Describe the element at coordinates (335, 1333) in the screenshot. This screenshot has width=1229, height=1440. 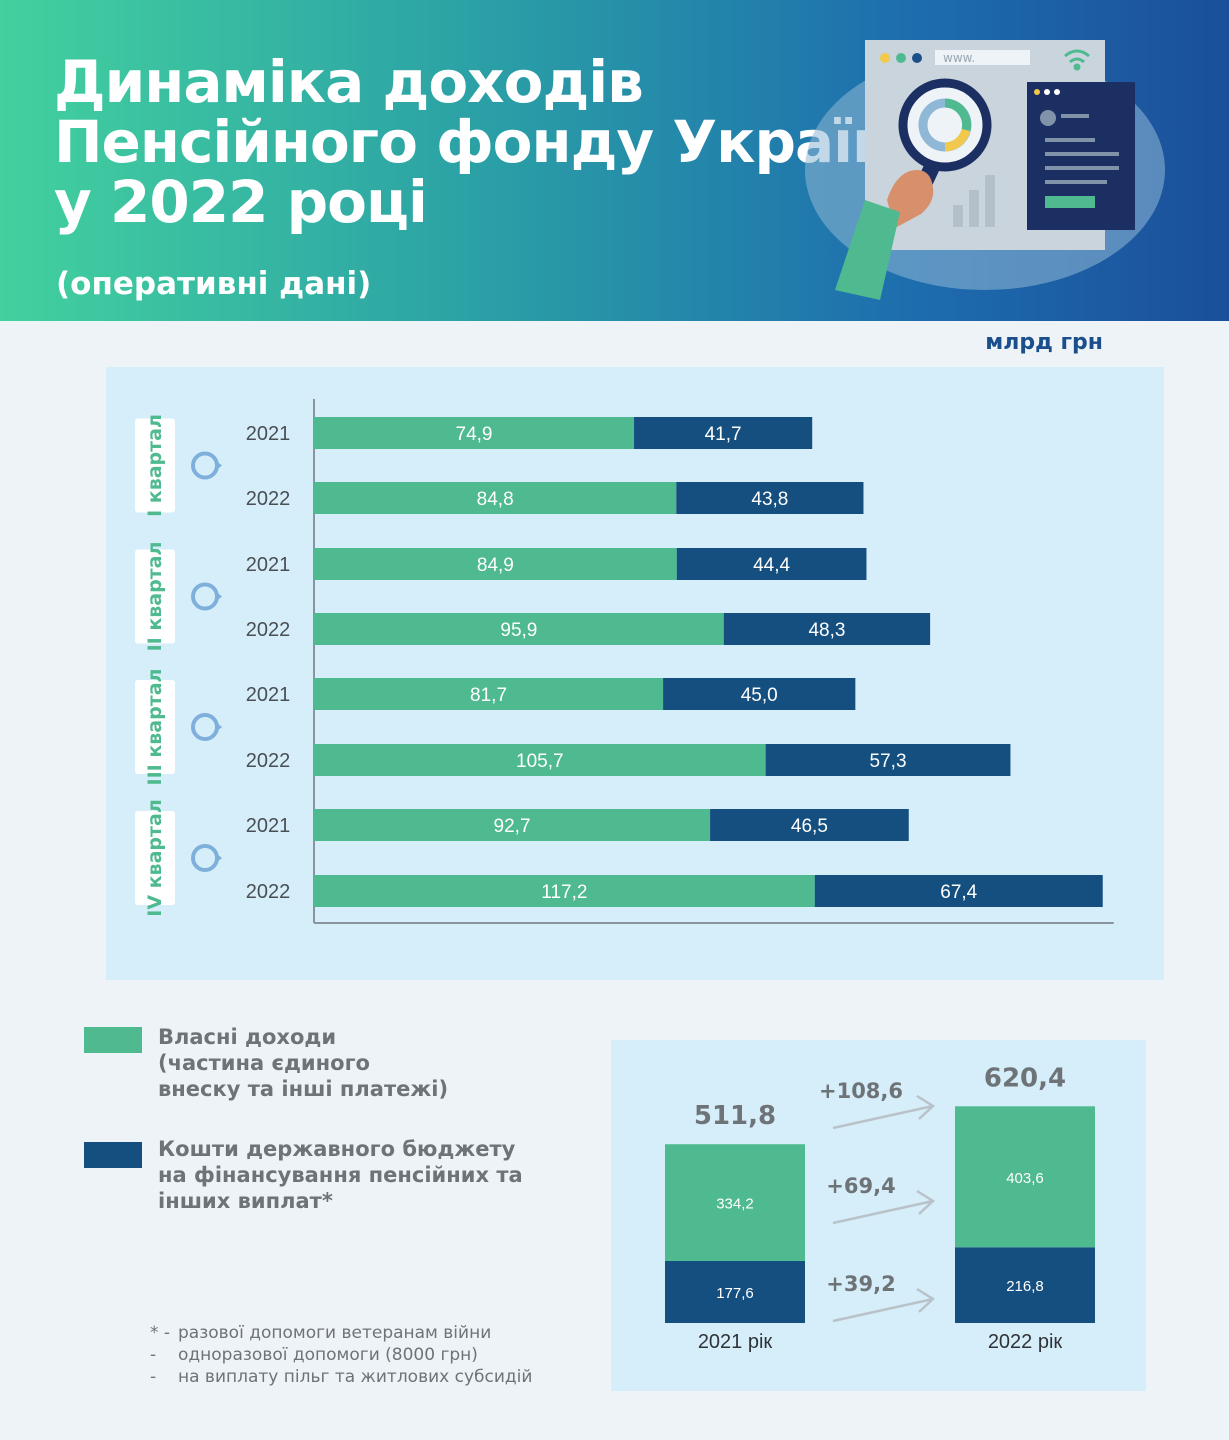
I see `footnote-line-1: разової допомоги ветеранам війни` at that location.